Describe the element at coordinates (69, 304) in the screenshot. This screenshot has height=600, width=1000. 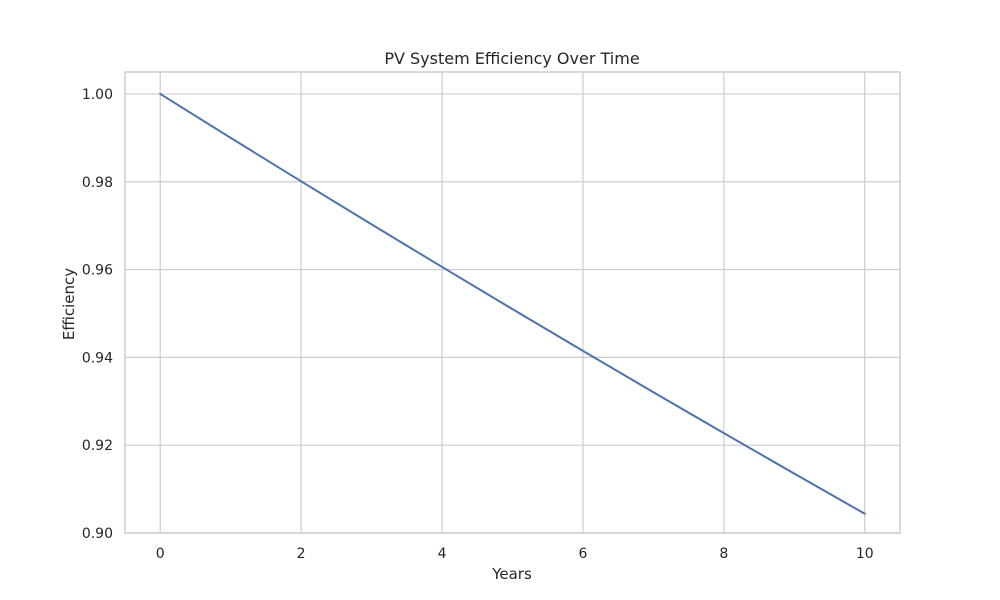
I see `y-axis-label: Efficiency` at that location.